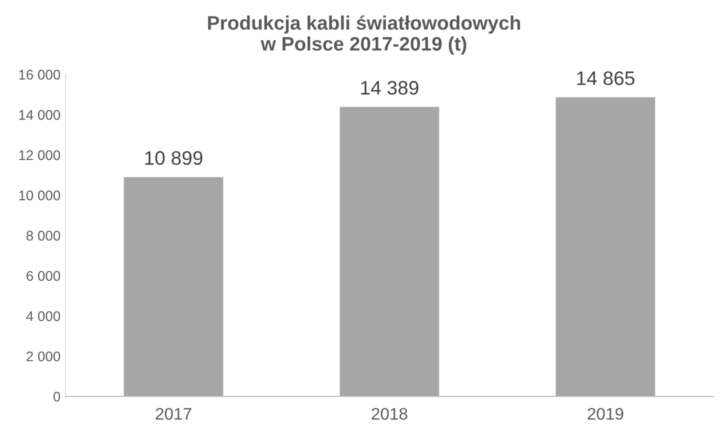 The width and height of the screenshot is (728, 438). Describe the element at coordinates (364, 35) in the screenshot. I see `chart-title: Produkcja kabli światłowodowych w Polsce 2017-2019 (t)` at that location.